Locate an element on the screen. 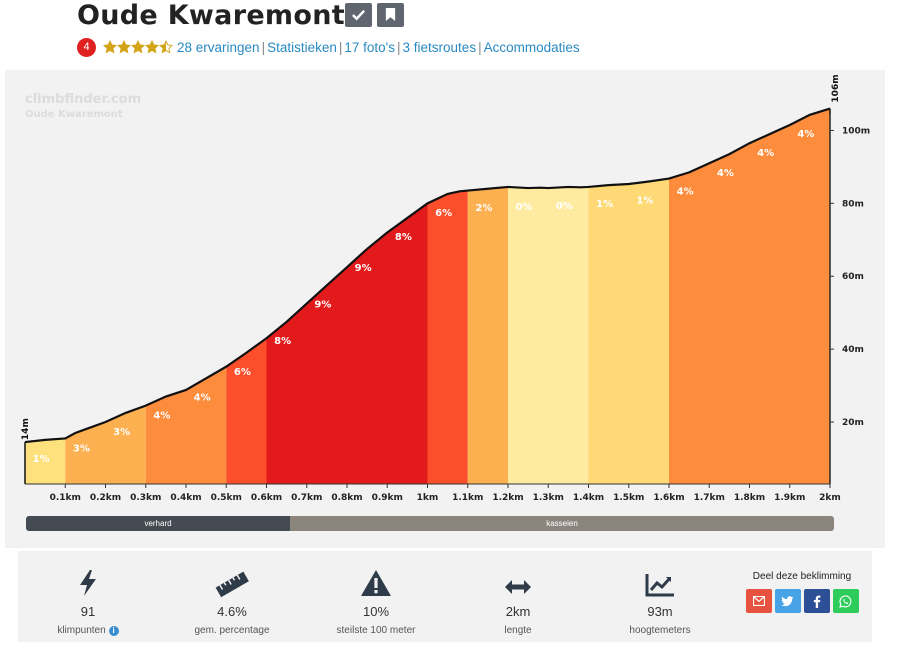  surface-cobble-bar: kasseien is located at coordinates (562, 523).